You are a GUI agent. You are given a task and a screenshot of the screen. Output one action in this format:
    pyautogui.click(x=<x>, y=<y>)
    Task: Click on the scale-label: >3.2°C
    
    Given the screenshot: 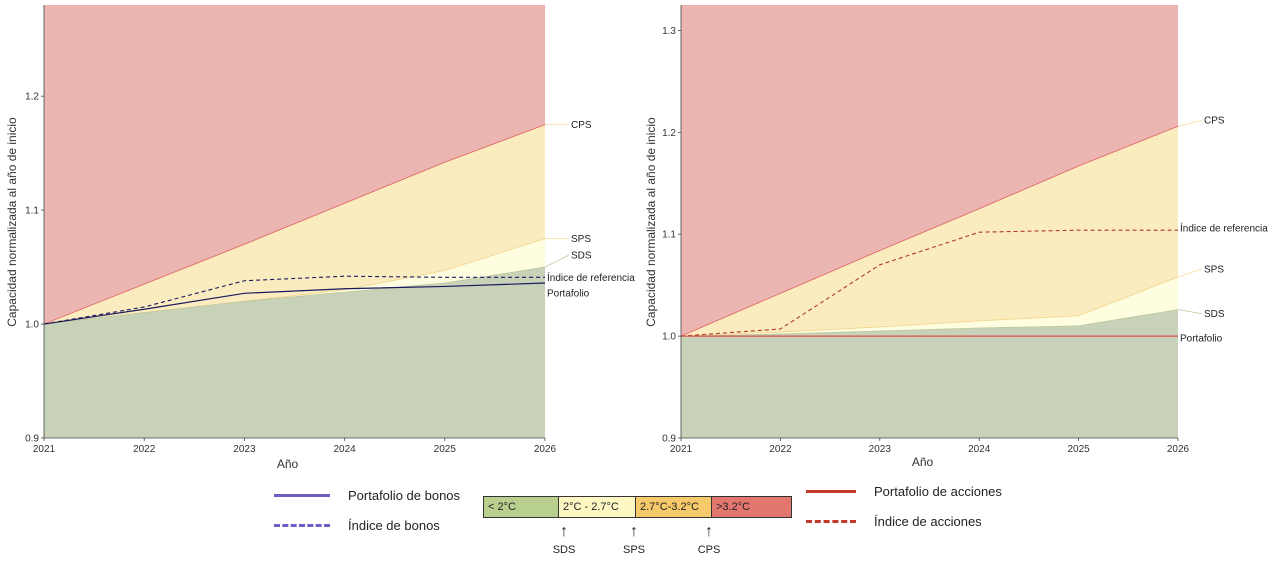 What is the action you would take?
    pyautogui.click(x=733, y=507)
    